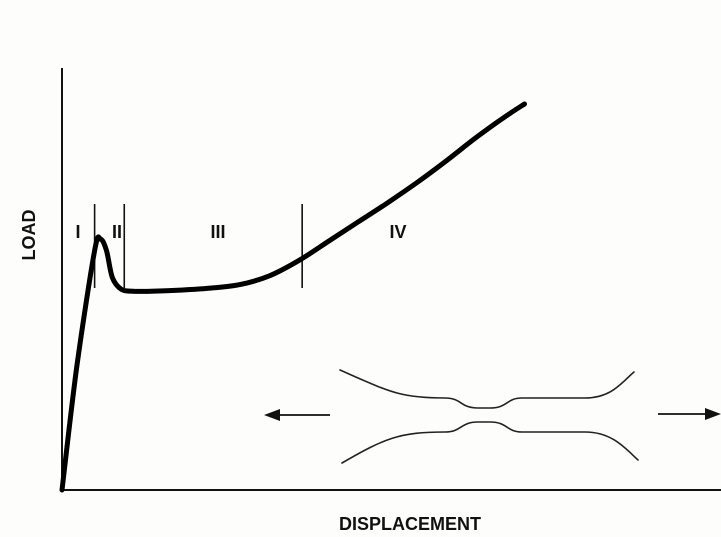  I want to click on region-label: I, so click(77, 232).